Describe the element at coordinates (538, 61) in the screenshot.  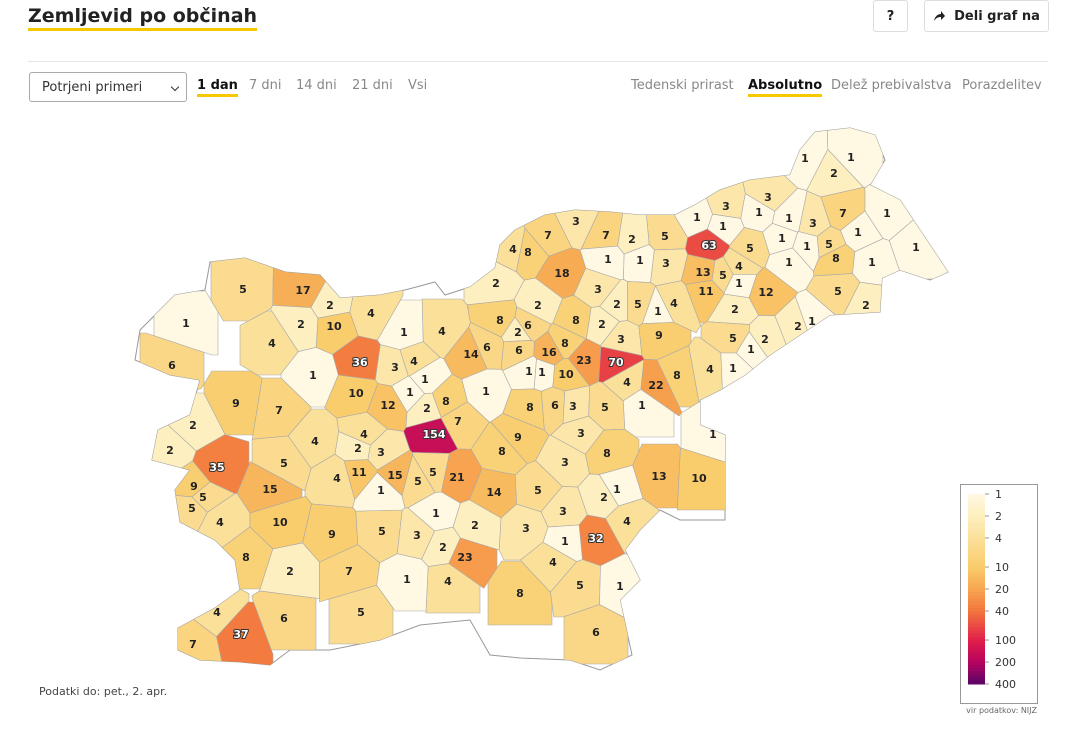
I see `divider` at that location.